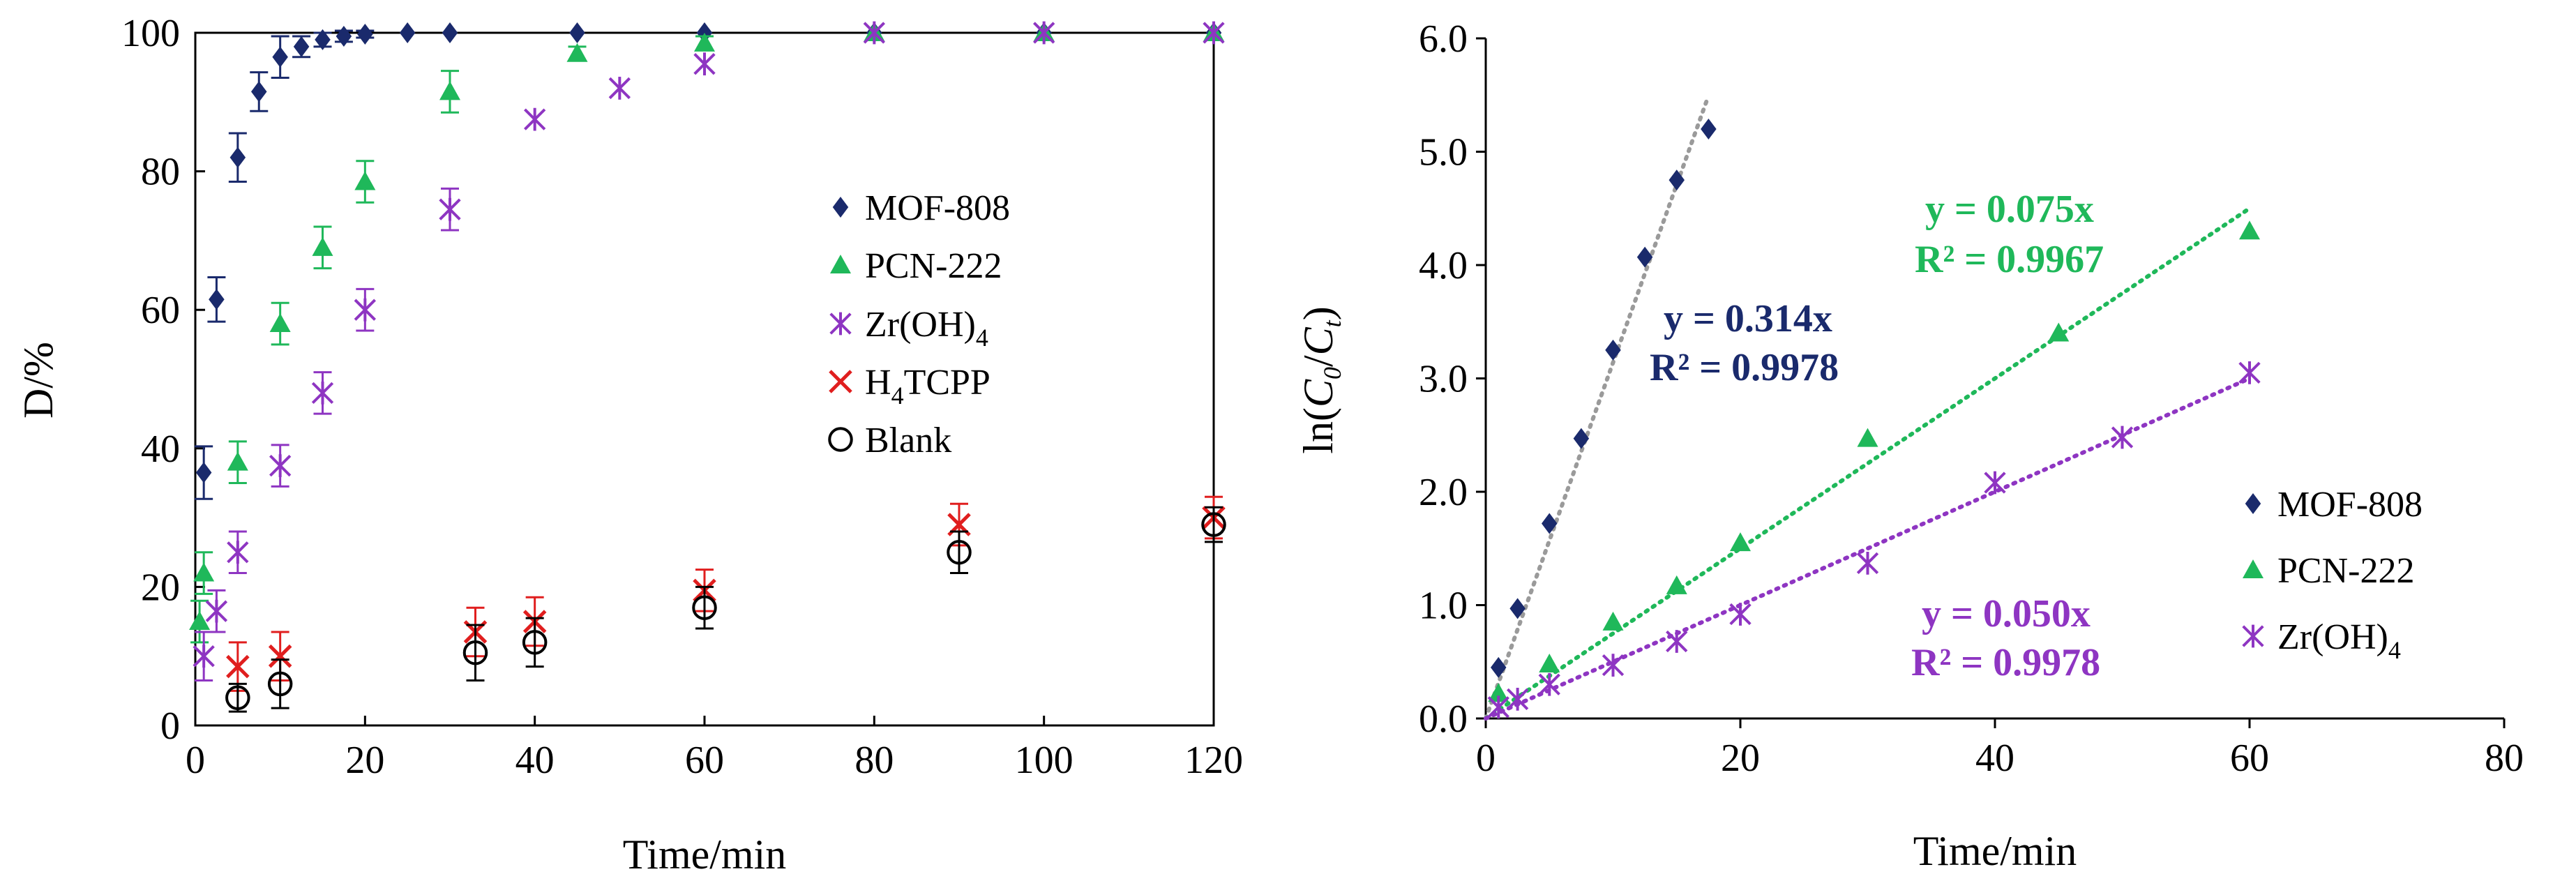 This screenshot has width=2576, height=881. I want to click on ylabel-pre: ln(, so click(1318, 430).